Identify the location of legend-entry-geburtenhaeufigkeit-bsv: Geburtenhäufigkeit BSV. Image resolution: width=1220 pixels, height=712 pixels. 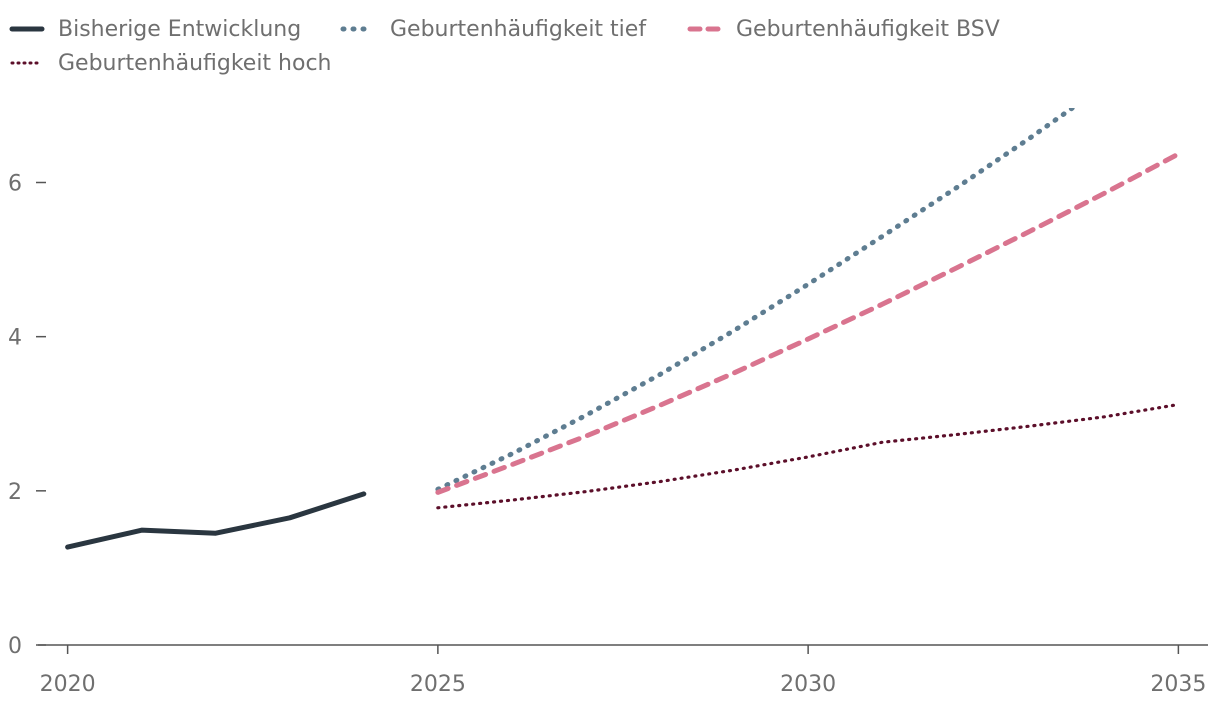
(843, 29).